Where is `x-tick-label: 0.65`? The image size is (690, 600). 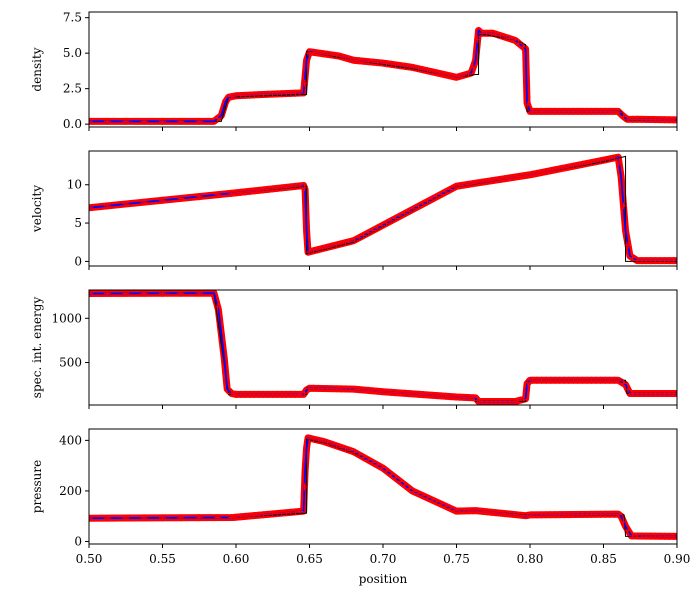 x-tick-label: 0.65 is located at coordinates (309, 559).